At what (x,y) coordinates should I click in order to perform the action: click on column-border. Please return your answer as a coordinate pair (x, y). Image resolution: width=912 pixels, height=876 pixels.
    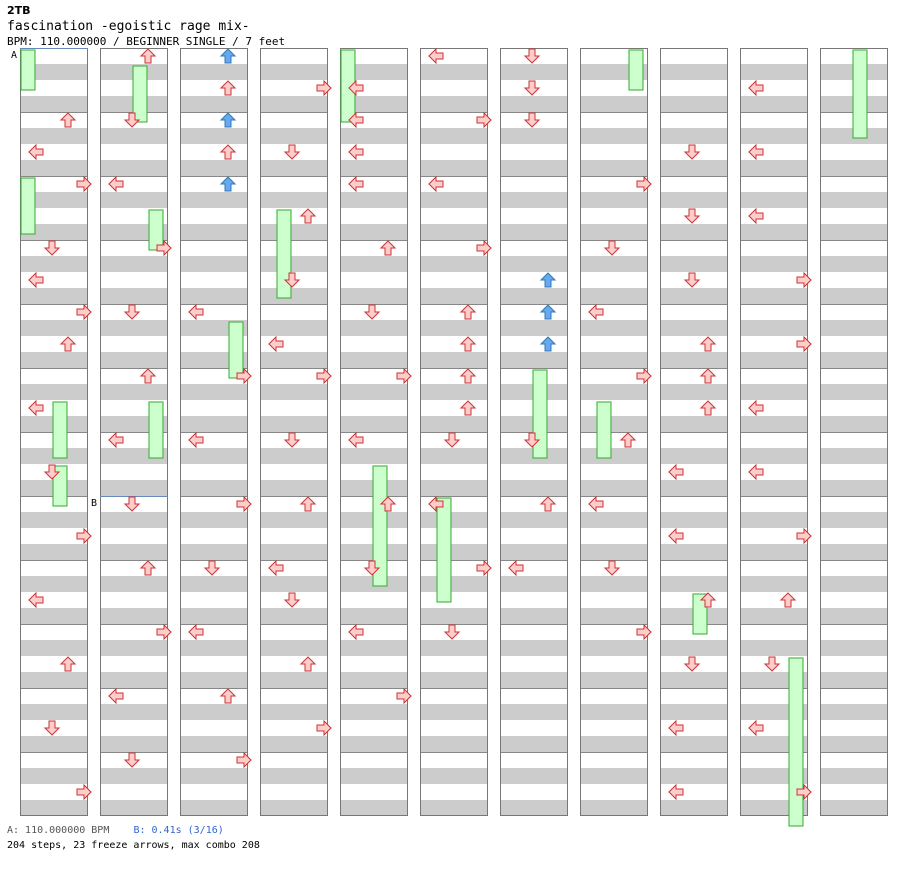
    Looking at the image, I should click on (694, 432).